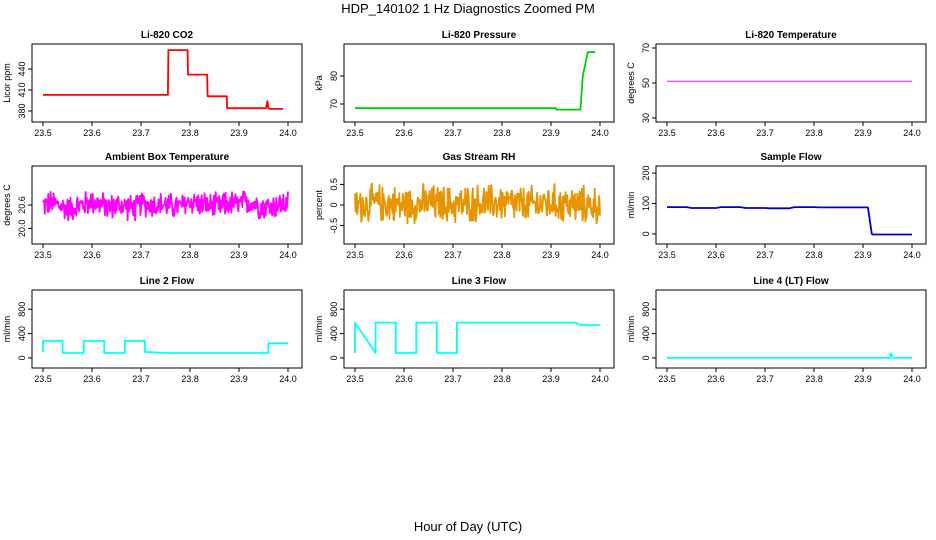  What do you see at coordinates (334, 76) in the screenshot?
I see `y-tick-label: 80` at bounding box center [334, 76].